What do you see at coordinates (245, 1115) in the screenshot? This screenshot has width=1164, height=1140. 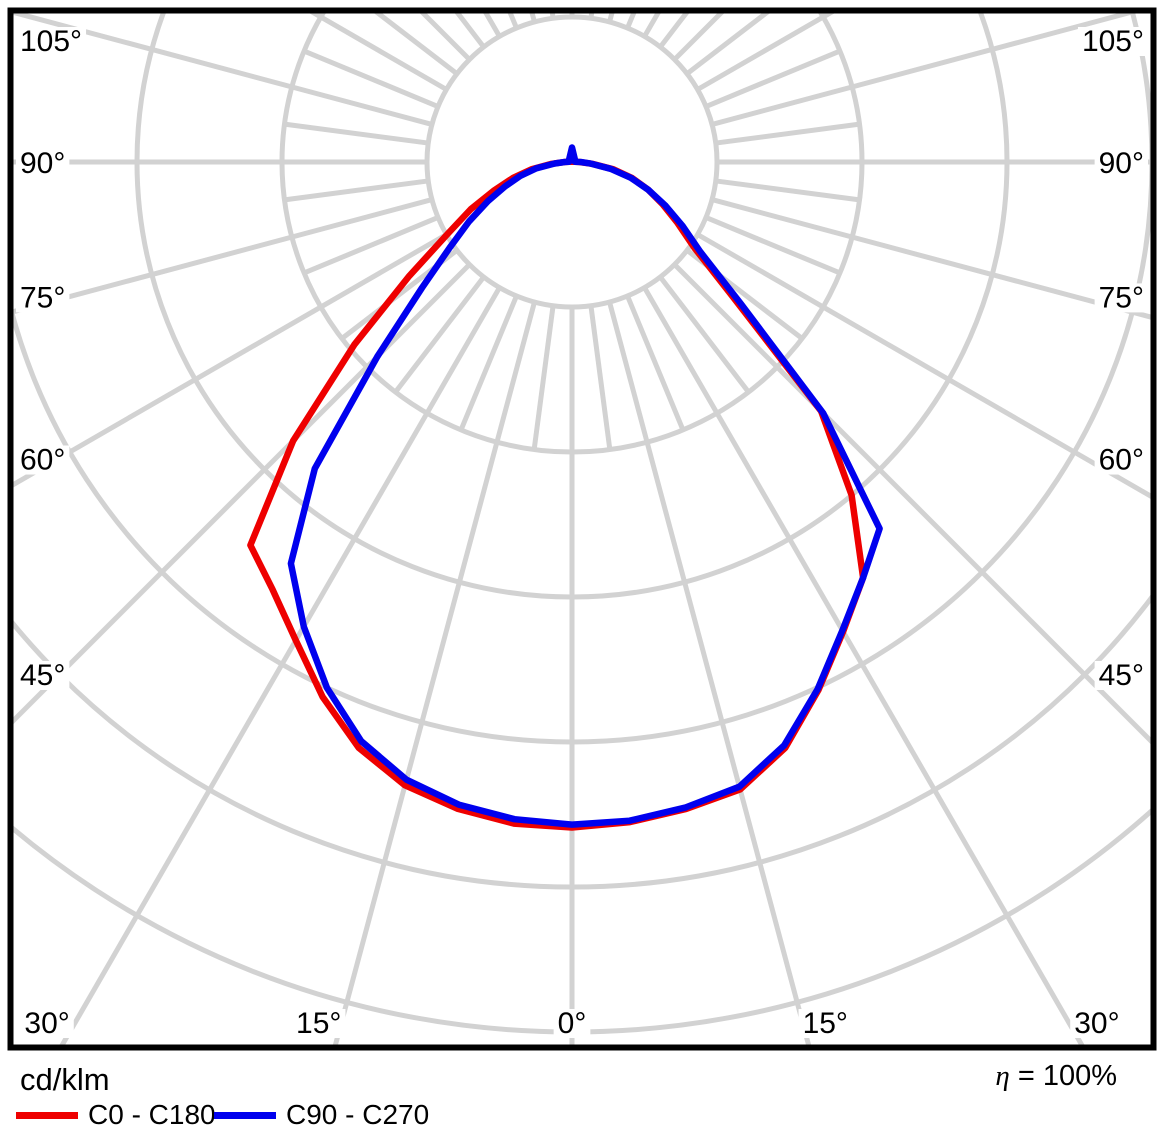 I see `legend-swatch-blue` at bounding box center [245, 1115].